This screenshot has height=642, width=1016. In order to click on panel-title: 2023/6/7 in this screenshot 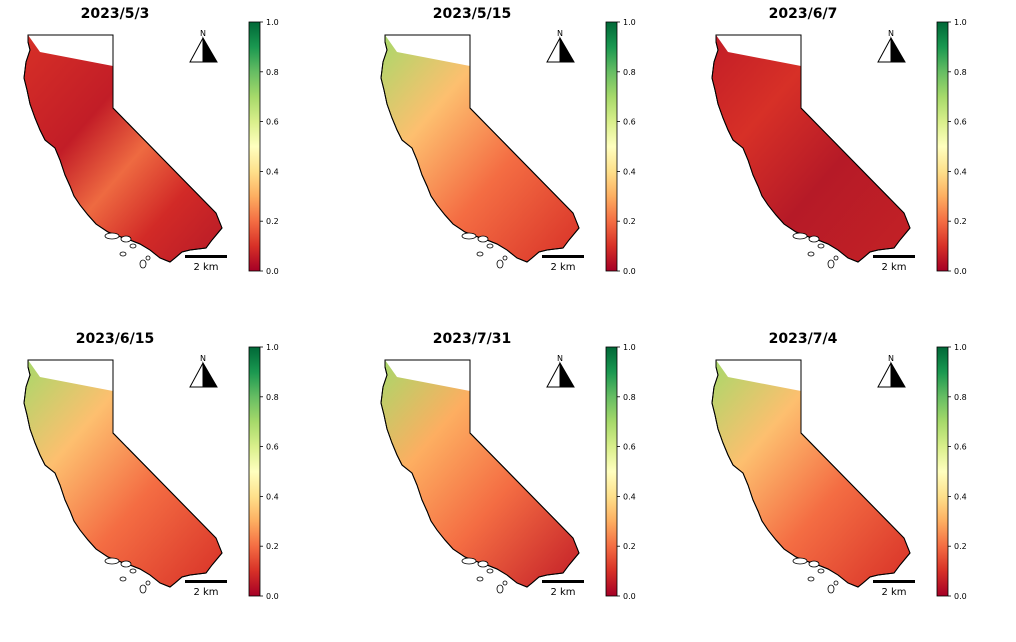, I will do `click(803, 14)`.